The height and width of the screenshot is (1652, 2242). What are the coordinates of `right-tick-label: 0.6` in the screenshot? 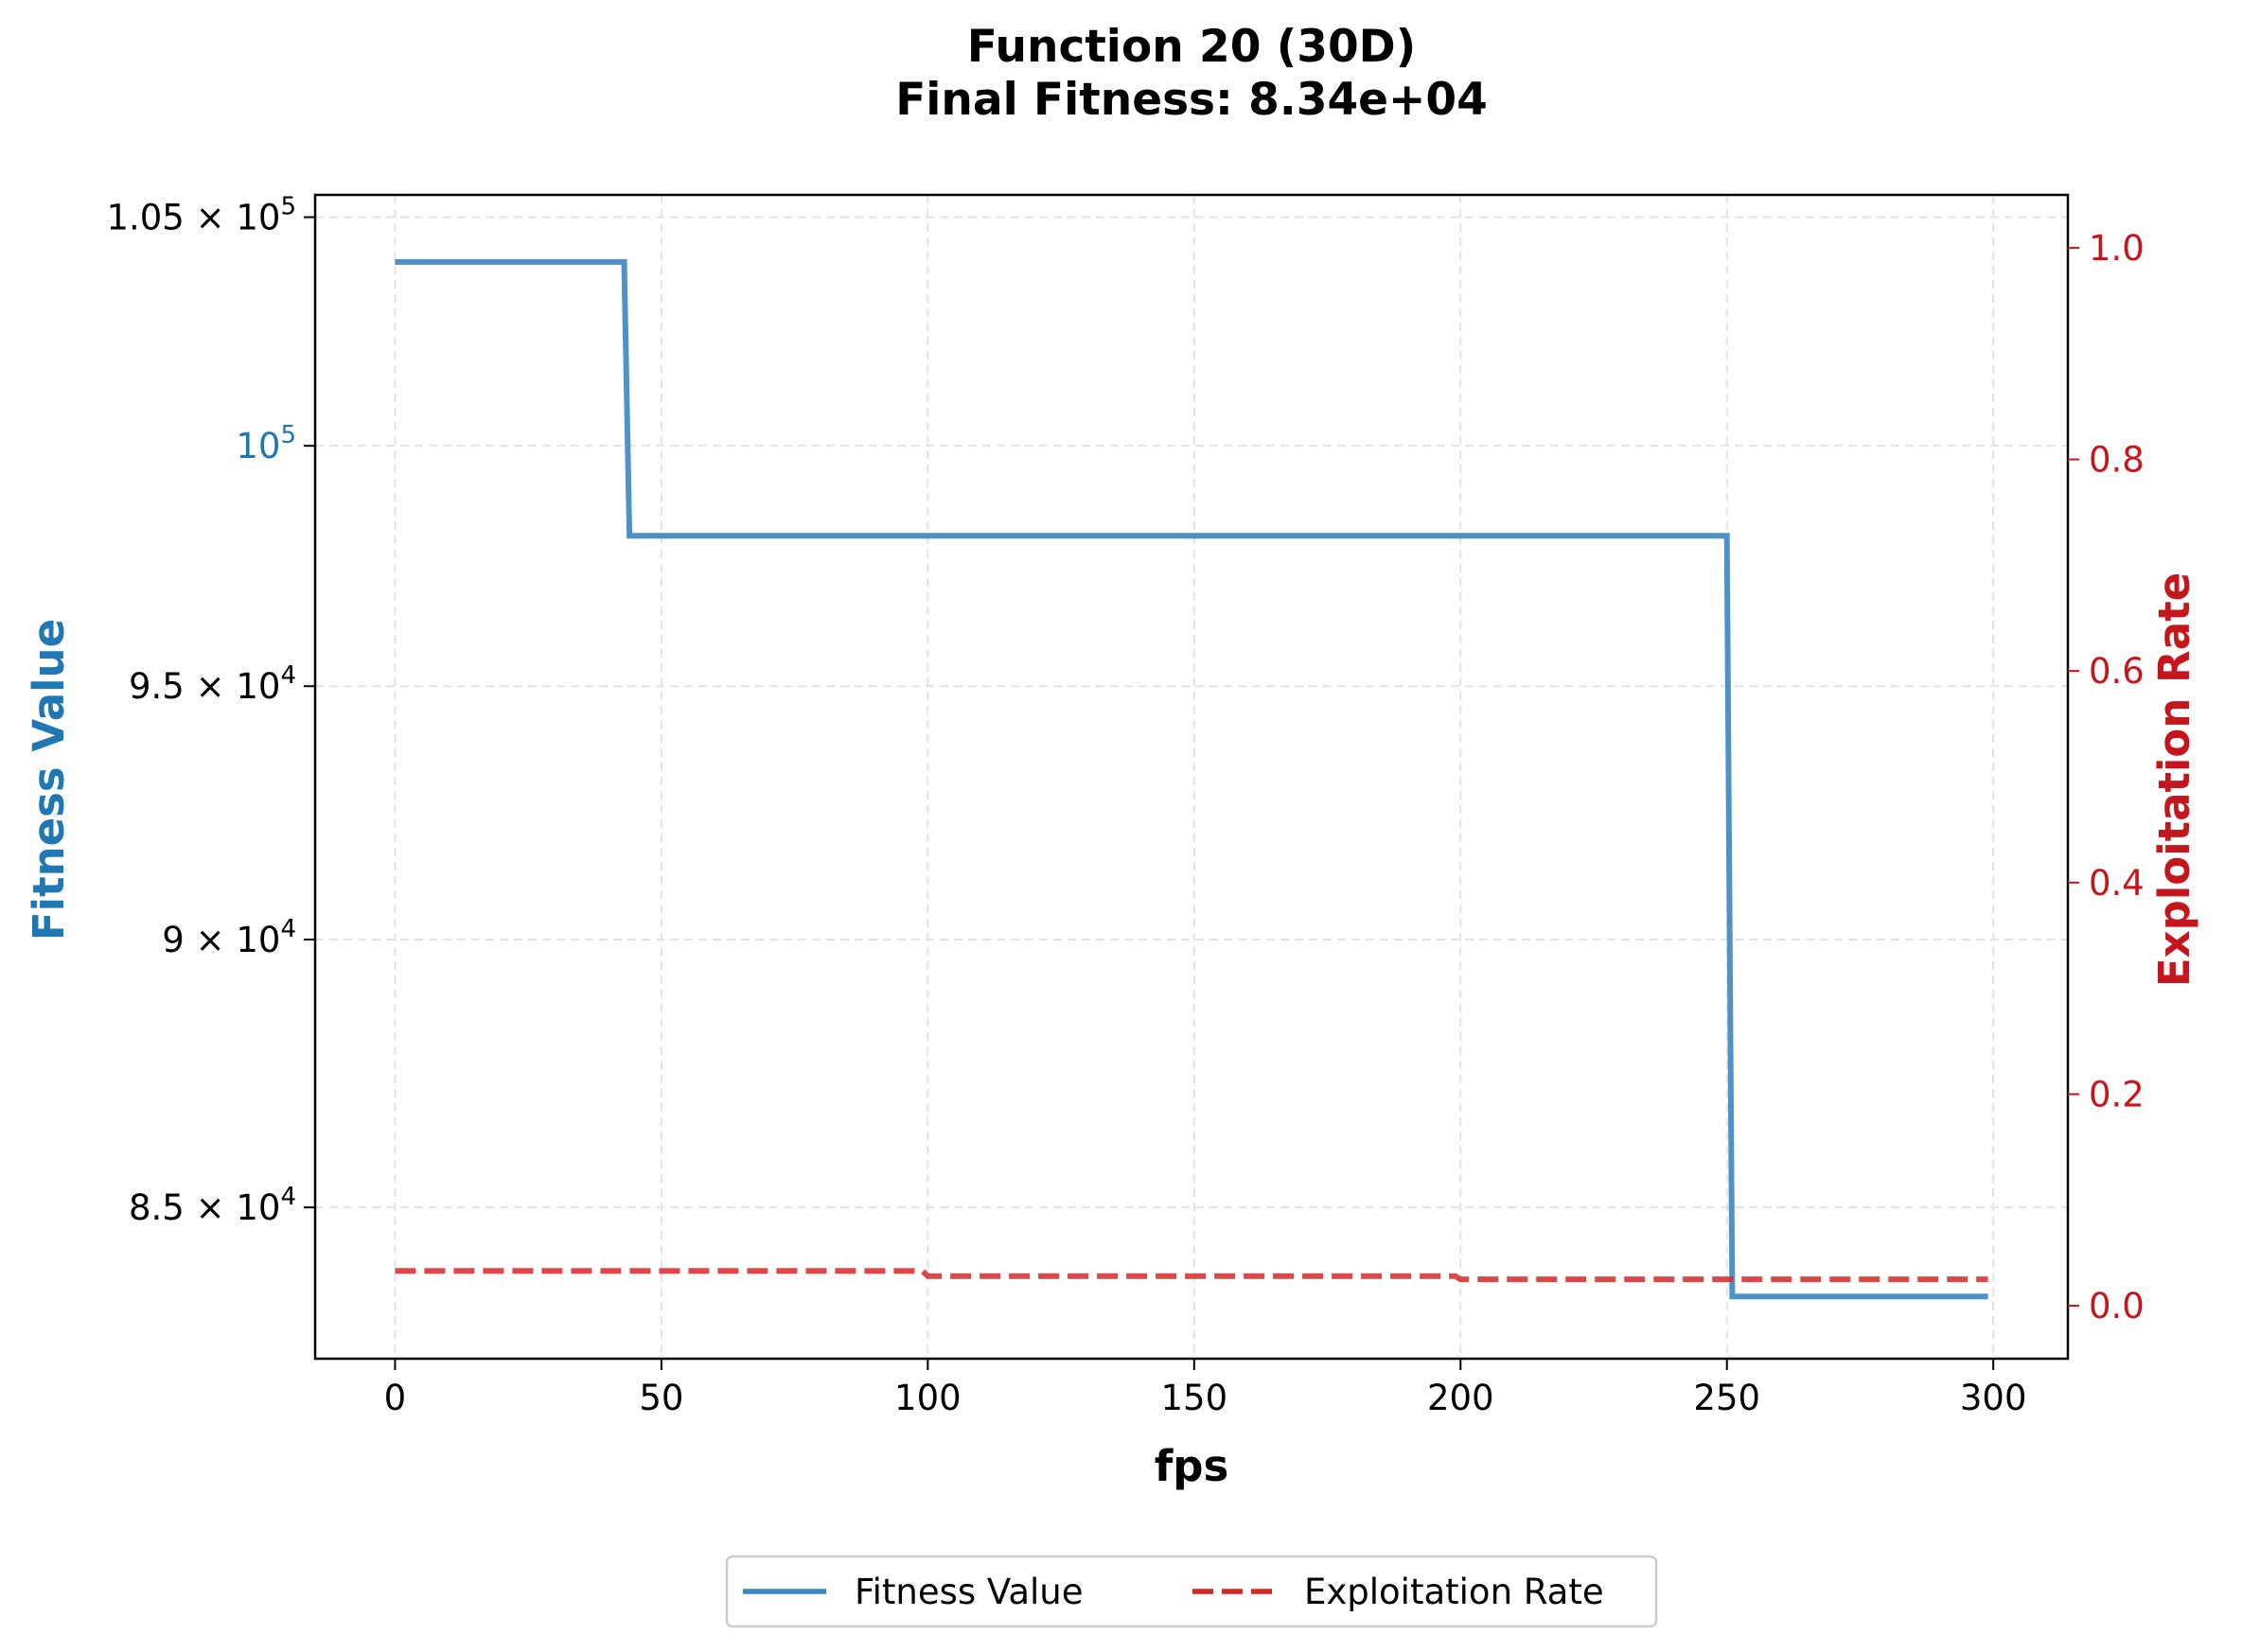 It's located at (2117, 671).